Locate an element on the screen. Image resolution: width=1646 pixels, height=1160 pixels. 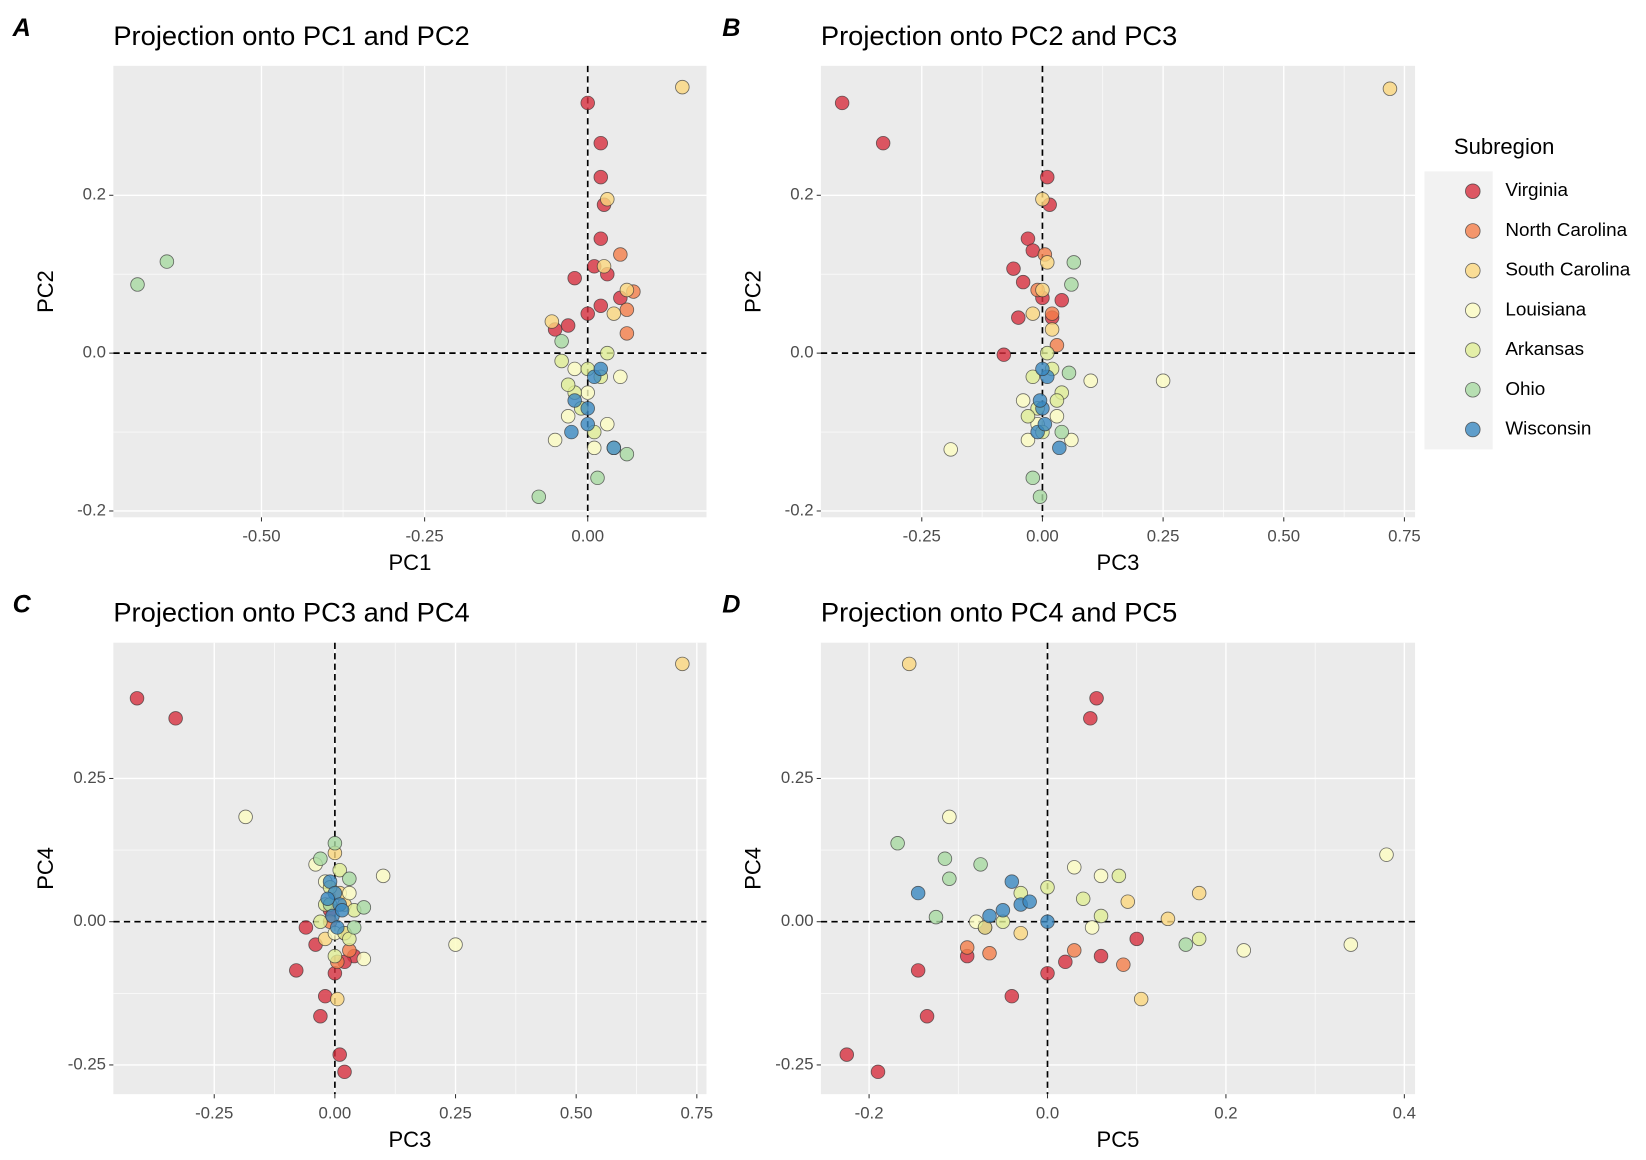
y-tick-label: -0.2 is located at coordinates (799, 509).